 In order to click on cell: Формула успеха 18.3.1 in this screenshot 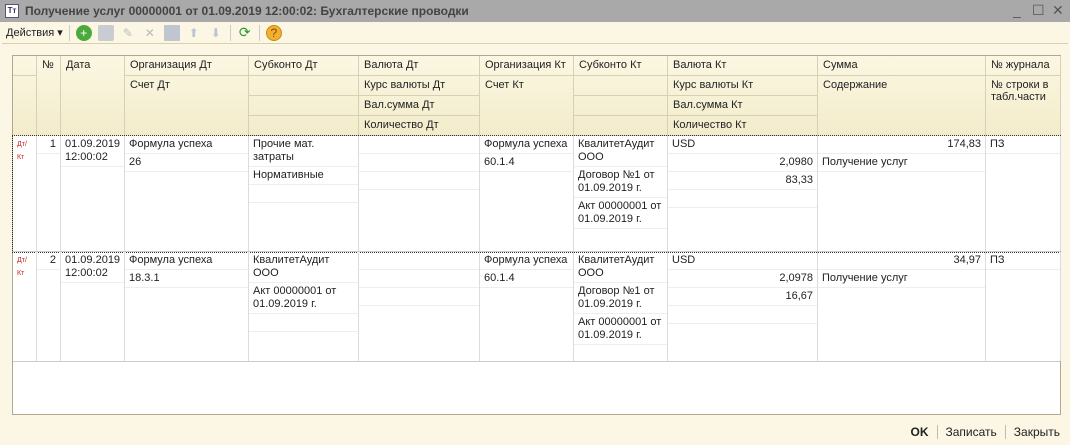, I will do `click(187, 306)`.